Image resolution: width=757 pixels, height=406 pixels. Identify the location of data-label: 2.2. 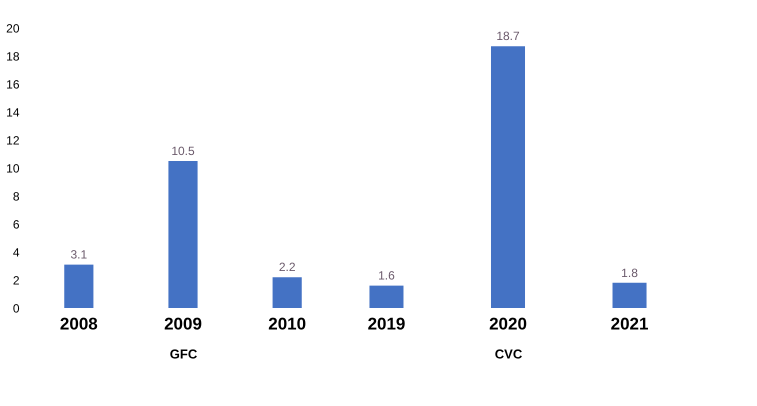
(287, 267).